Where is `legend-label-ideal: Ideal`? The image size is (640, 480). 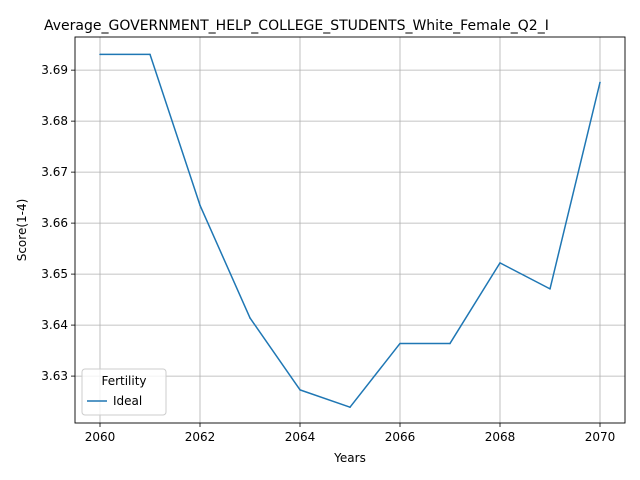 legend-label-ideal: Ideal is located at coordinates (127, 401).